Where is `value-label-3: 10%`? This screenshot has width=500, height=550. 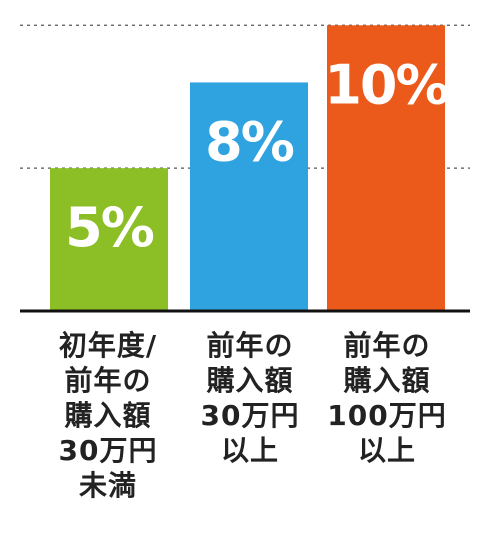 value-label-3: 10% is located at coordinates (386, 84).